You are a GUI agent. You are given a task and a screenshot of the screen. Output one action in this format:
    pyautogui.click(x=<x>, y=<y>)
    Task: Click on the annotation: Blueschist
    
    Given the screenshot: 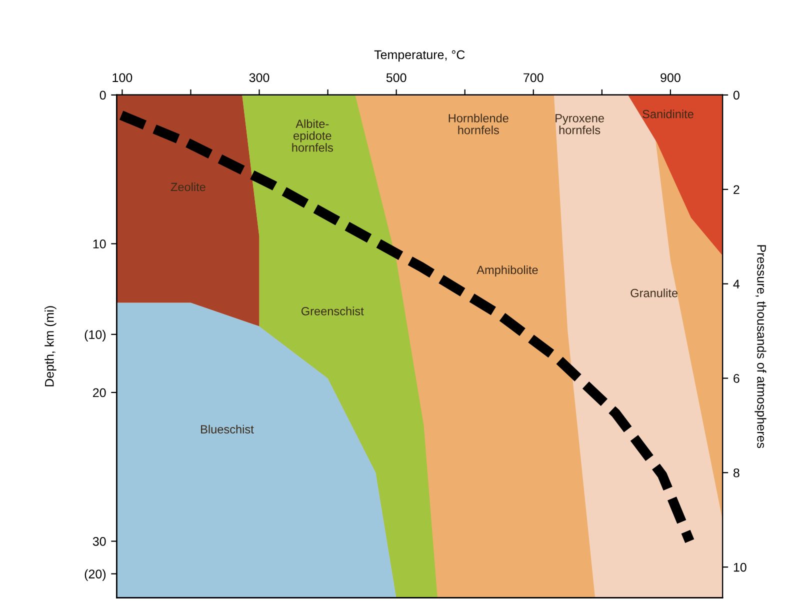 What is the action you would take?
    pyautogui.click(x=227, y=429)
    